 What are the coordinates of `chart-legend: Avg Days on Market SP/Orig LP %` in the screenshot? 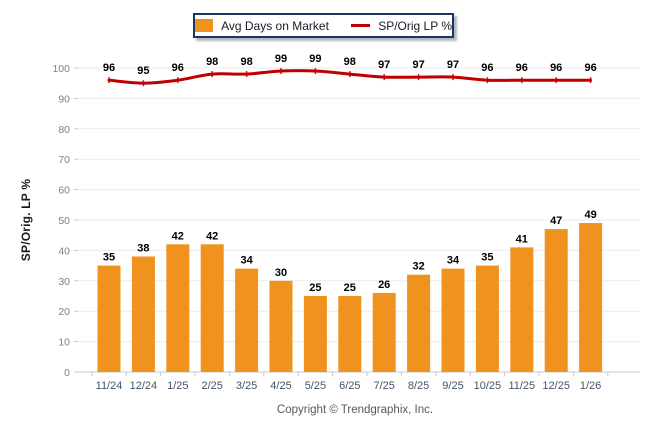 It's located at (323, 25).